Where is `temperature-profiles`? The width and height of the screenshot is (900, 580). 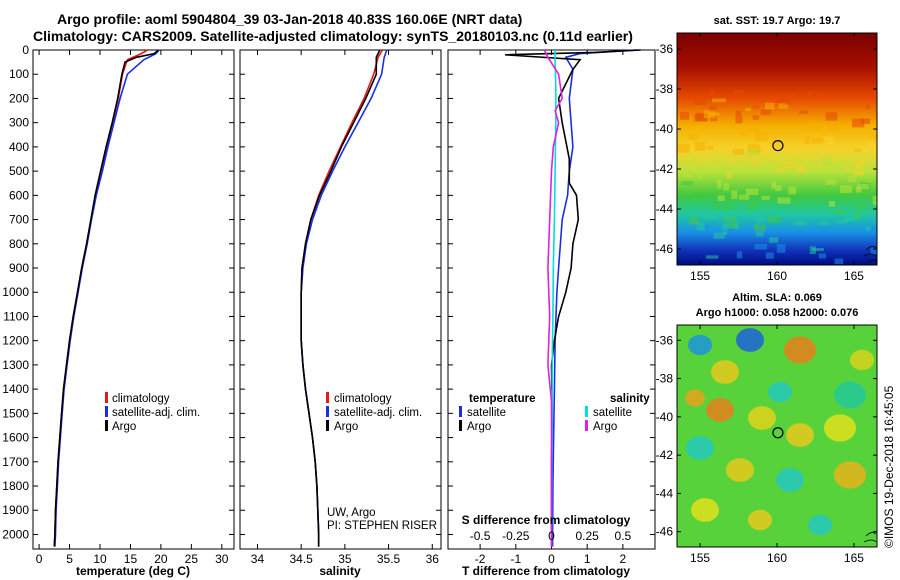 temperature-profiles is located at coordinates (106, 298).